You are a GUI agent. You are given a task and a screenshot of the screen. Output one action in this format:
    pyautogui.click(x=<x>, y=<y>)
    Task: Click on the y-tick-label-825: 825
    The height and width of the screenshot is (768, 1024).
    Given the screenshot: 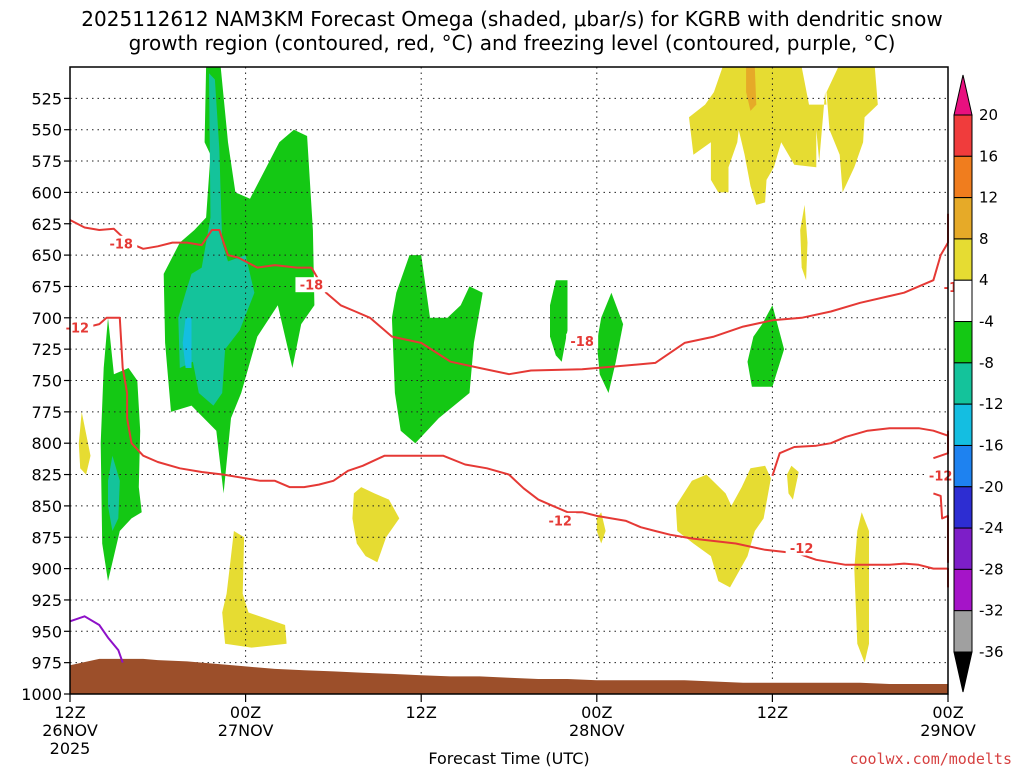 What is the action you would take?
    pyautogui.click(x=46, y=475)
    